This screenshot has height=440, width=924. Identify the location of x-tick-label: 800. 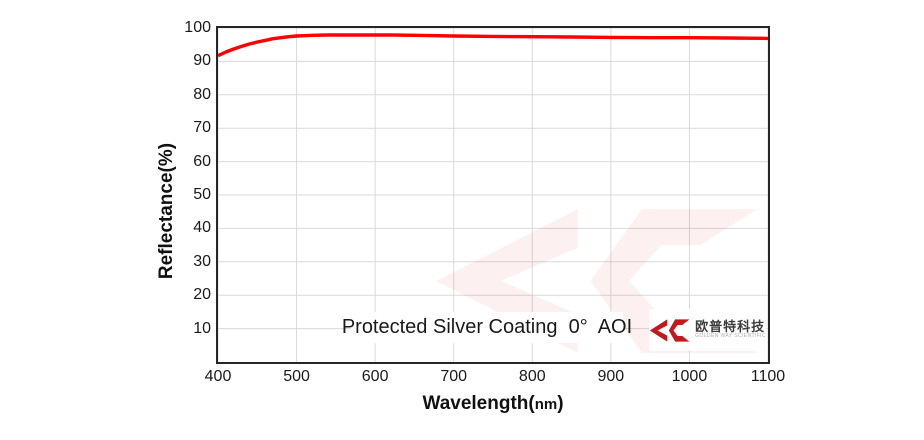
(532, 376).